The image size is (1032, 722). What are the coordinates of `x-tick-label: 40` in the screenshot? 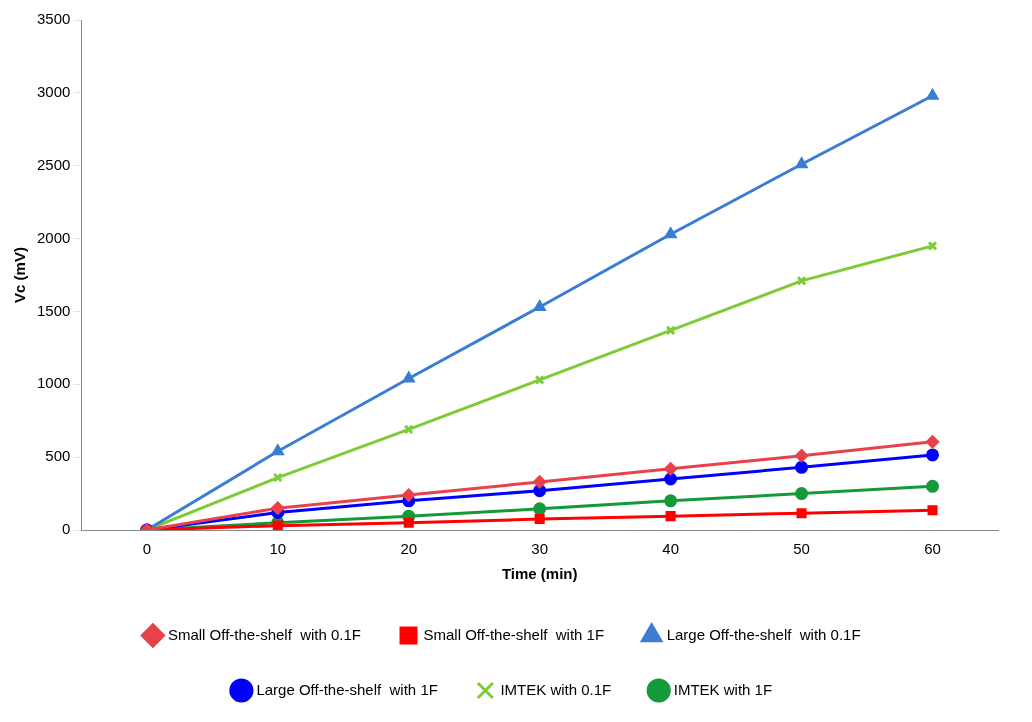 It's located at (670, 549).